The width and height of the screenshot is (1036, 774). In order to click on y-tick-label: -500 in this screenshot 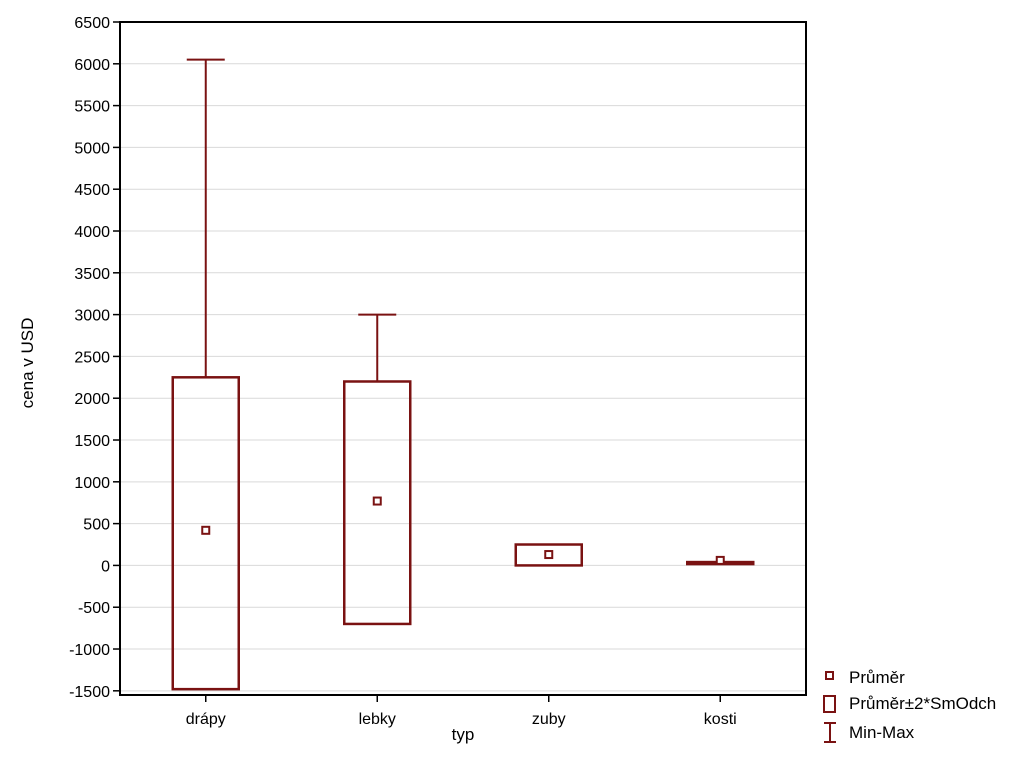, I will do `click(94, 608)`.